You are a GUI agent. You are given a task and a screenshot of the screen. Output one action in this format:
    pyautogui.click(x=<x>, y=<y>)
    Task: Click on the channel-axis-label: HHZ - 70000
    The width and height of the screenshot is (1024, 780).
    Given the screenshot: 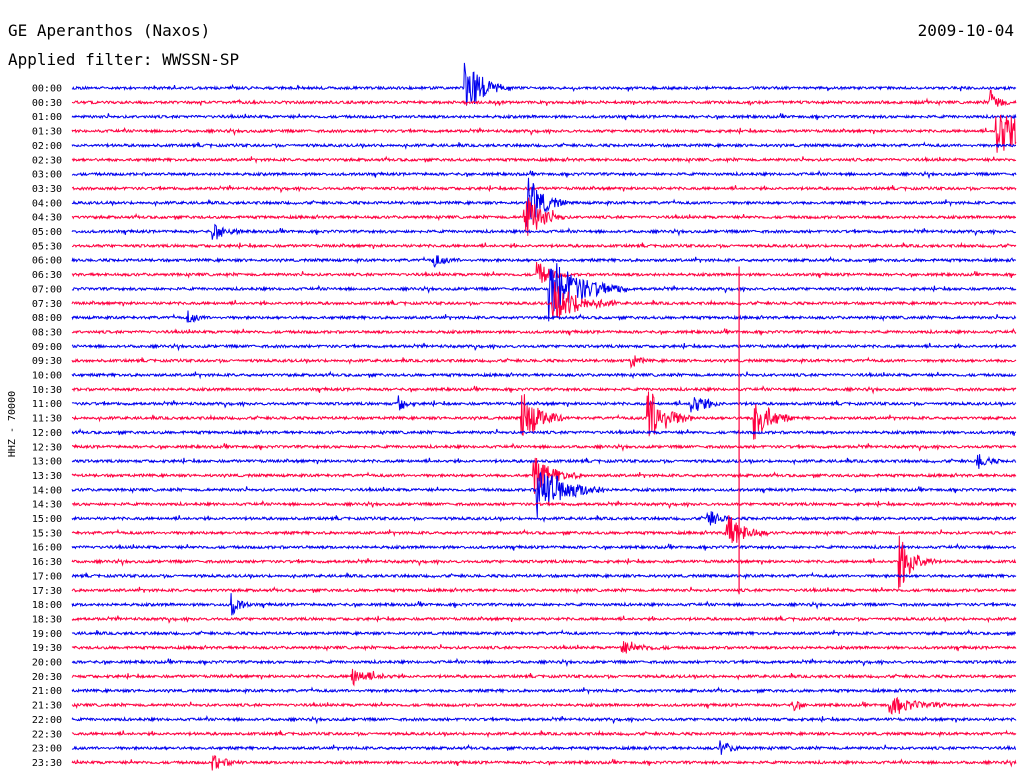 What is the action you would take?
    pyautogui.click(x=12, y=424)
    